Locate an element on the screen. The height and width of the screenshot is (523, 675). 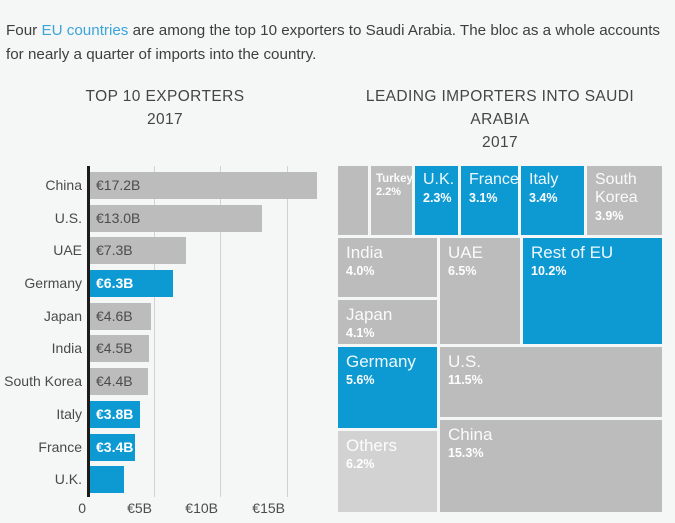
cell-percent: 3.1% is located at coordinates (483, 198).